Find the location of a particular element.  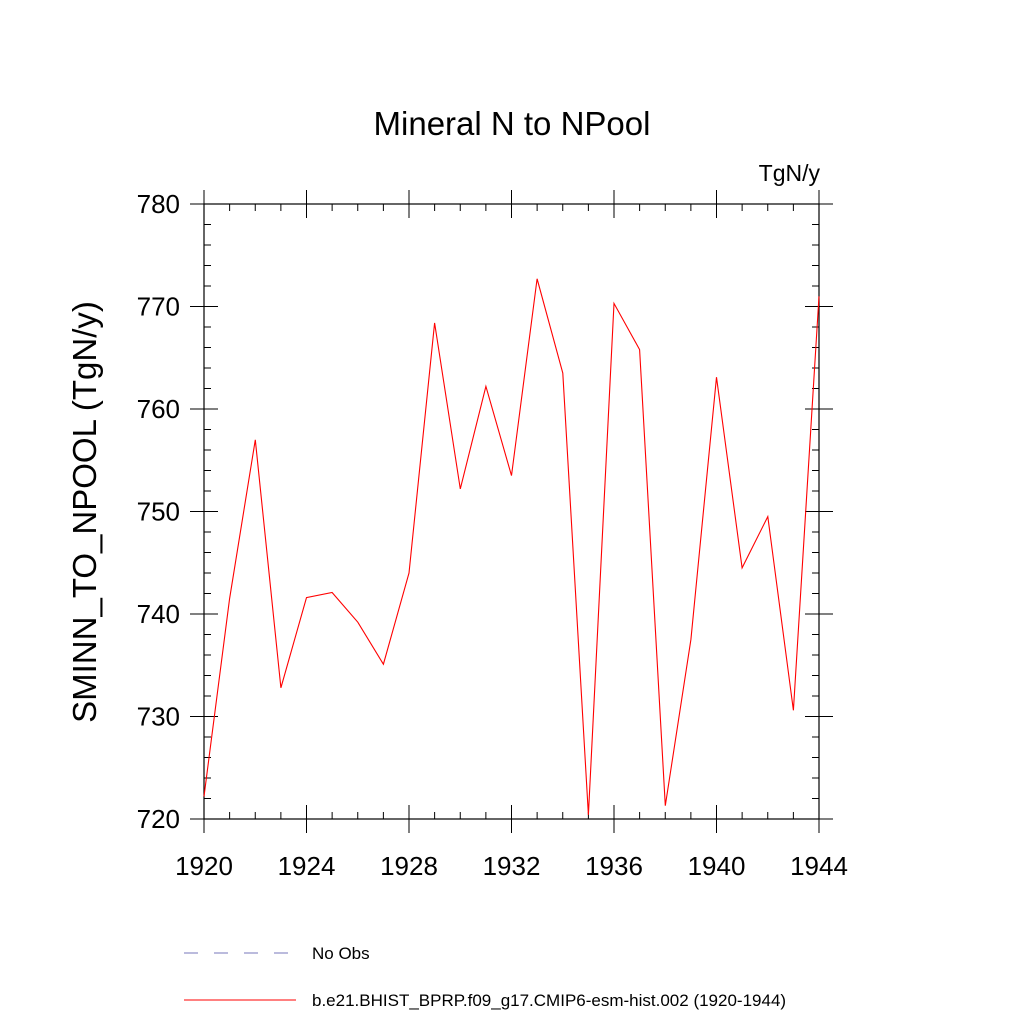

y-tick-label: 760 is located at coordinates (158, 409).